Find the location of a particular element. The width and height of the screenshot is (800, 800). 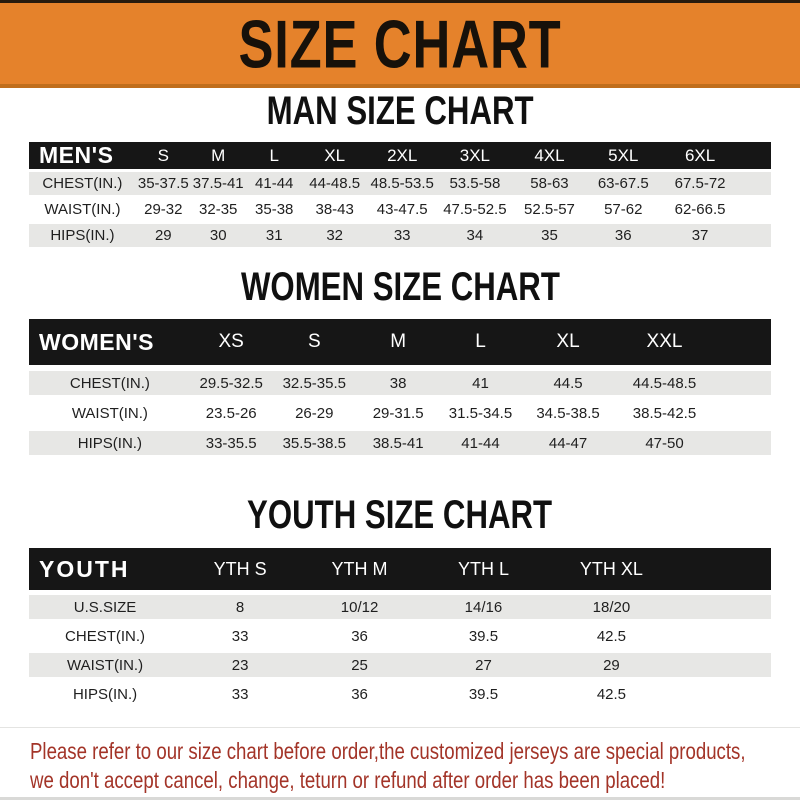

size-value: 35-37.5 is located at coordinates (163, 182).